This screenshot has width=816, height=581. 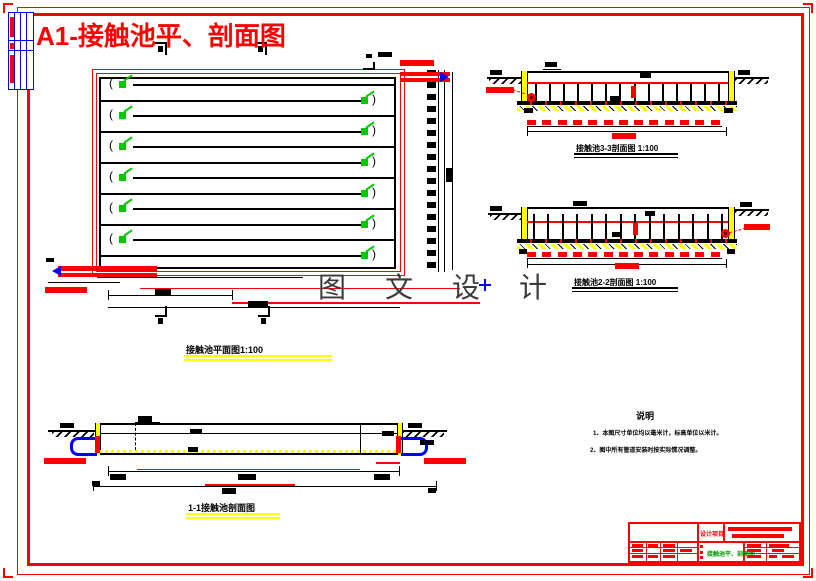 I want to click on s11-tank-top, so click(x=248, y=424).